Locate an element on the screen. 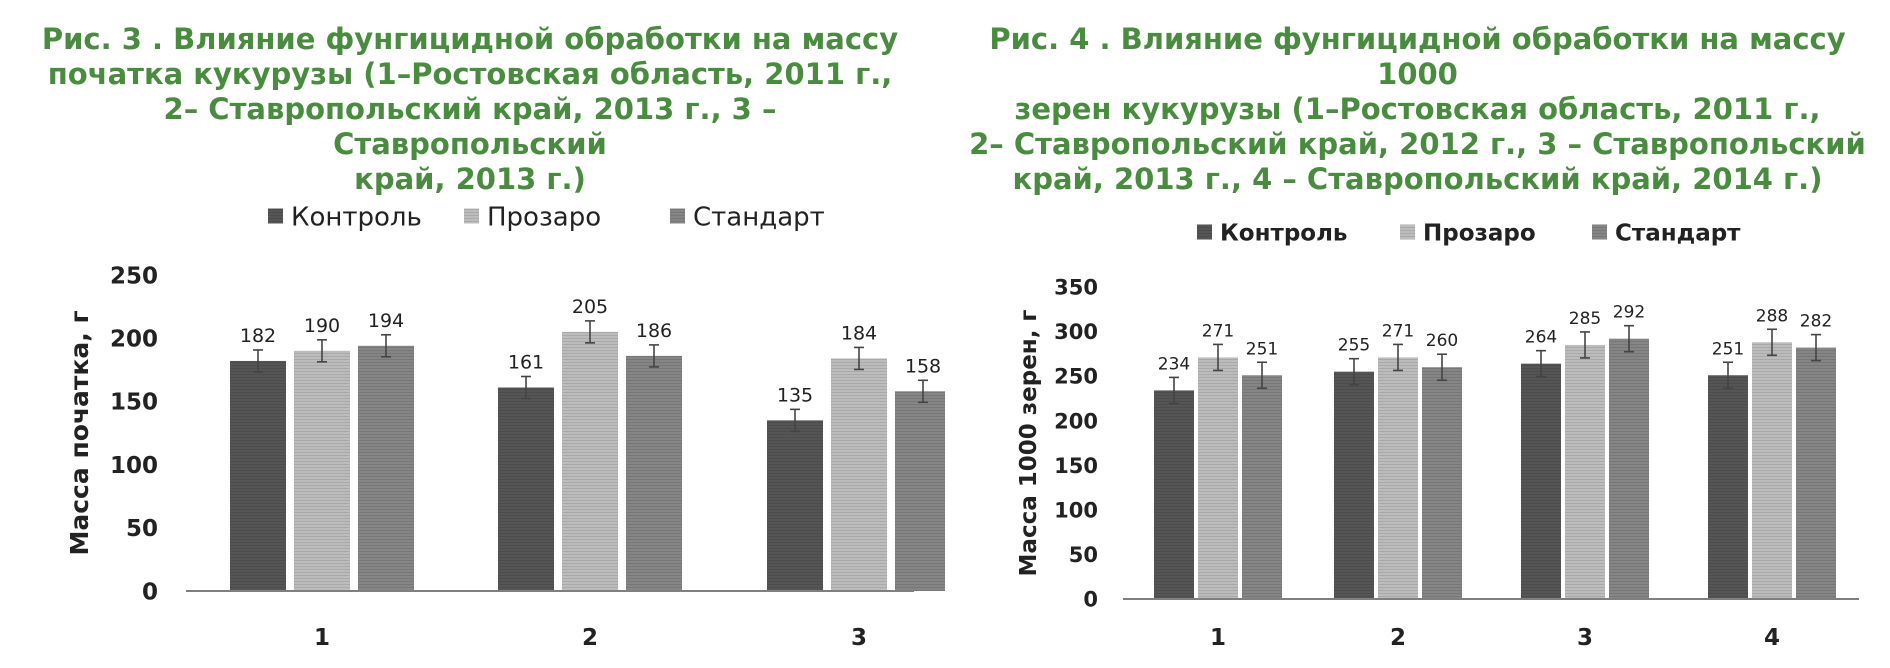 This screenshot has width=1890, height=668. data-label: 190 is located at coordinates (322, 326).